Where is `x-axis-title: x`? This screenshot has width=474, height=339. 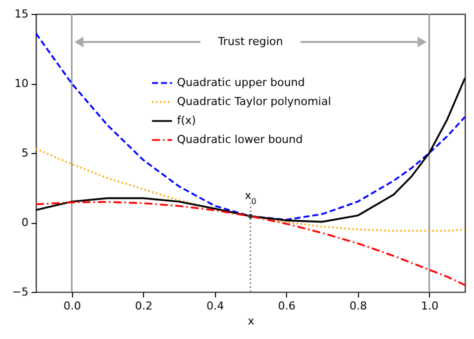
x-axis-title: x is located at coordinates (251, 321).